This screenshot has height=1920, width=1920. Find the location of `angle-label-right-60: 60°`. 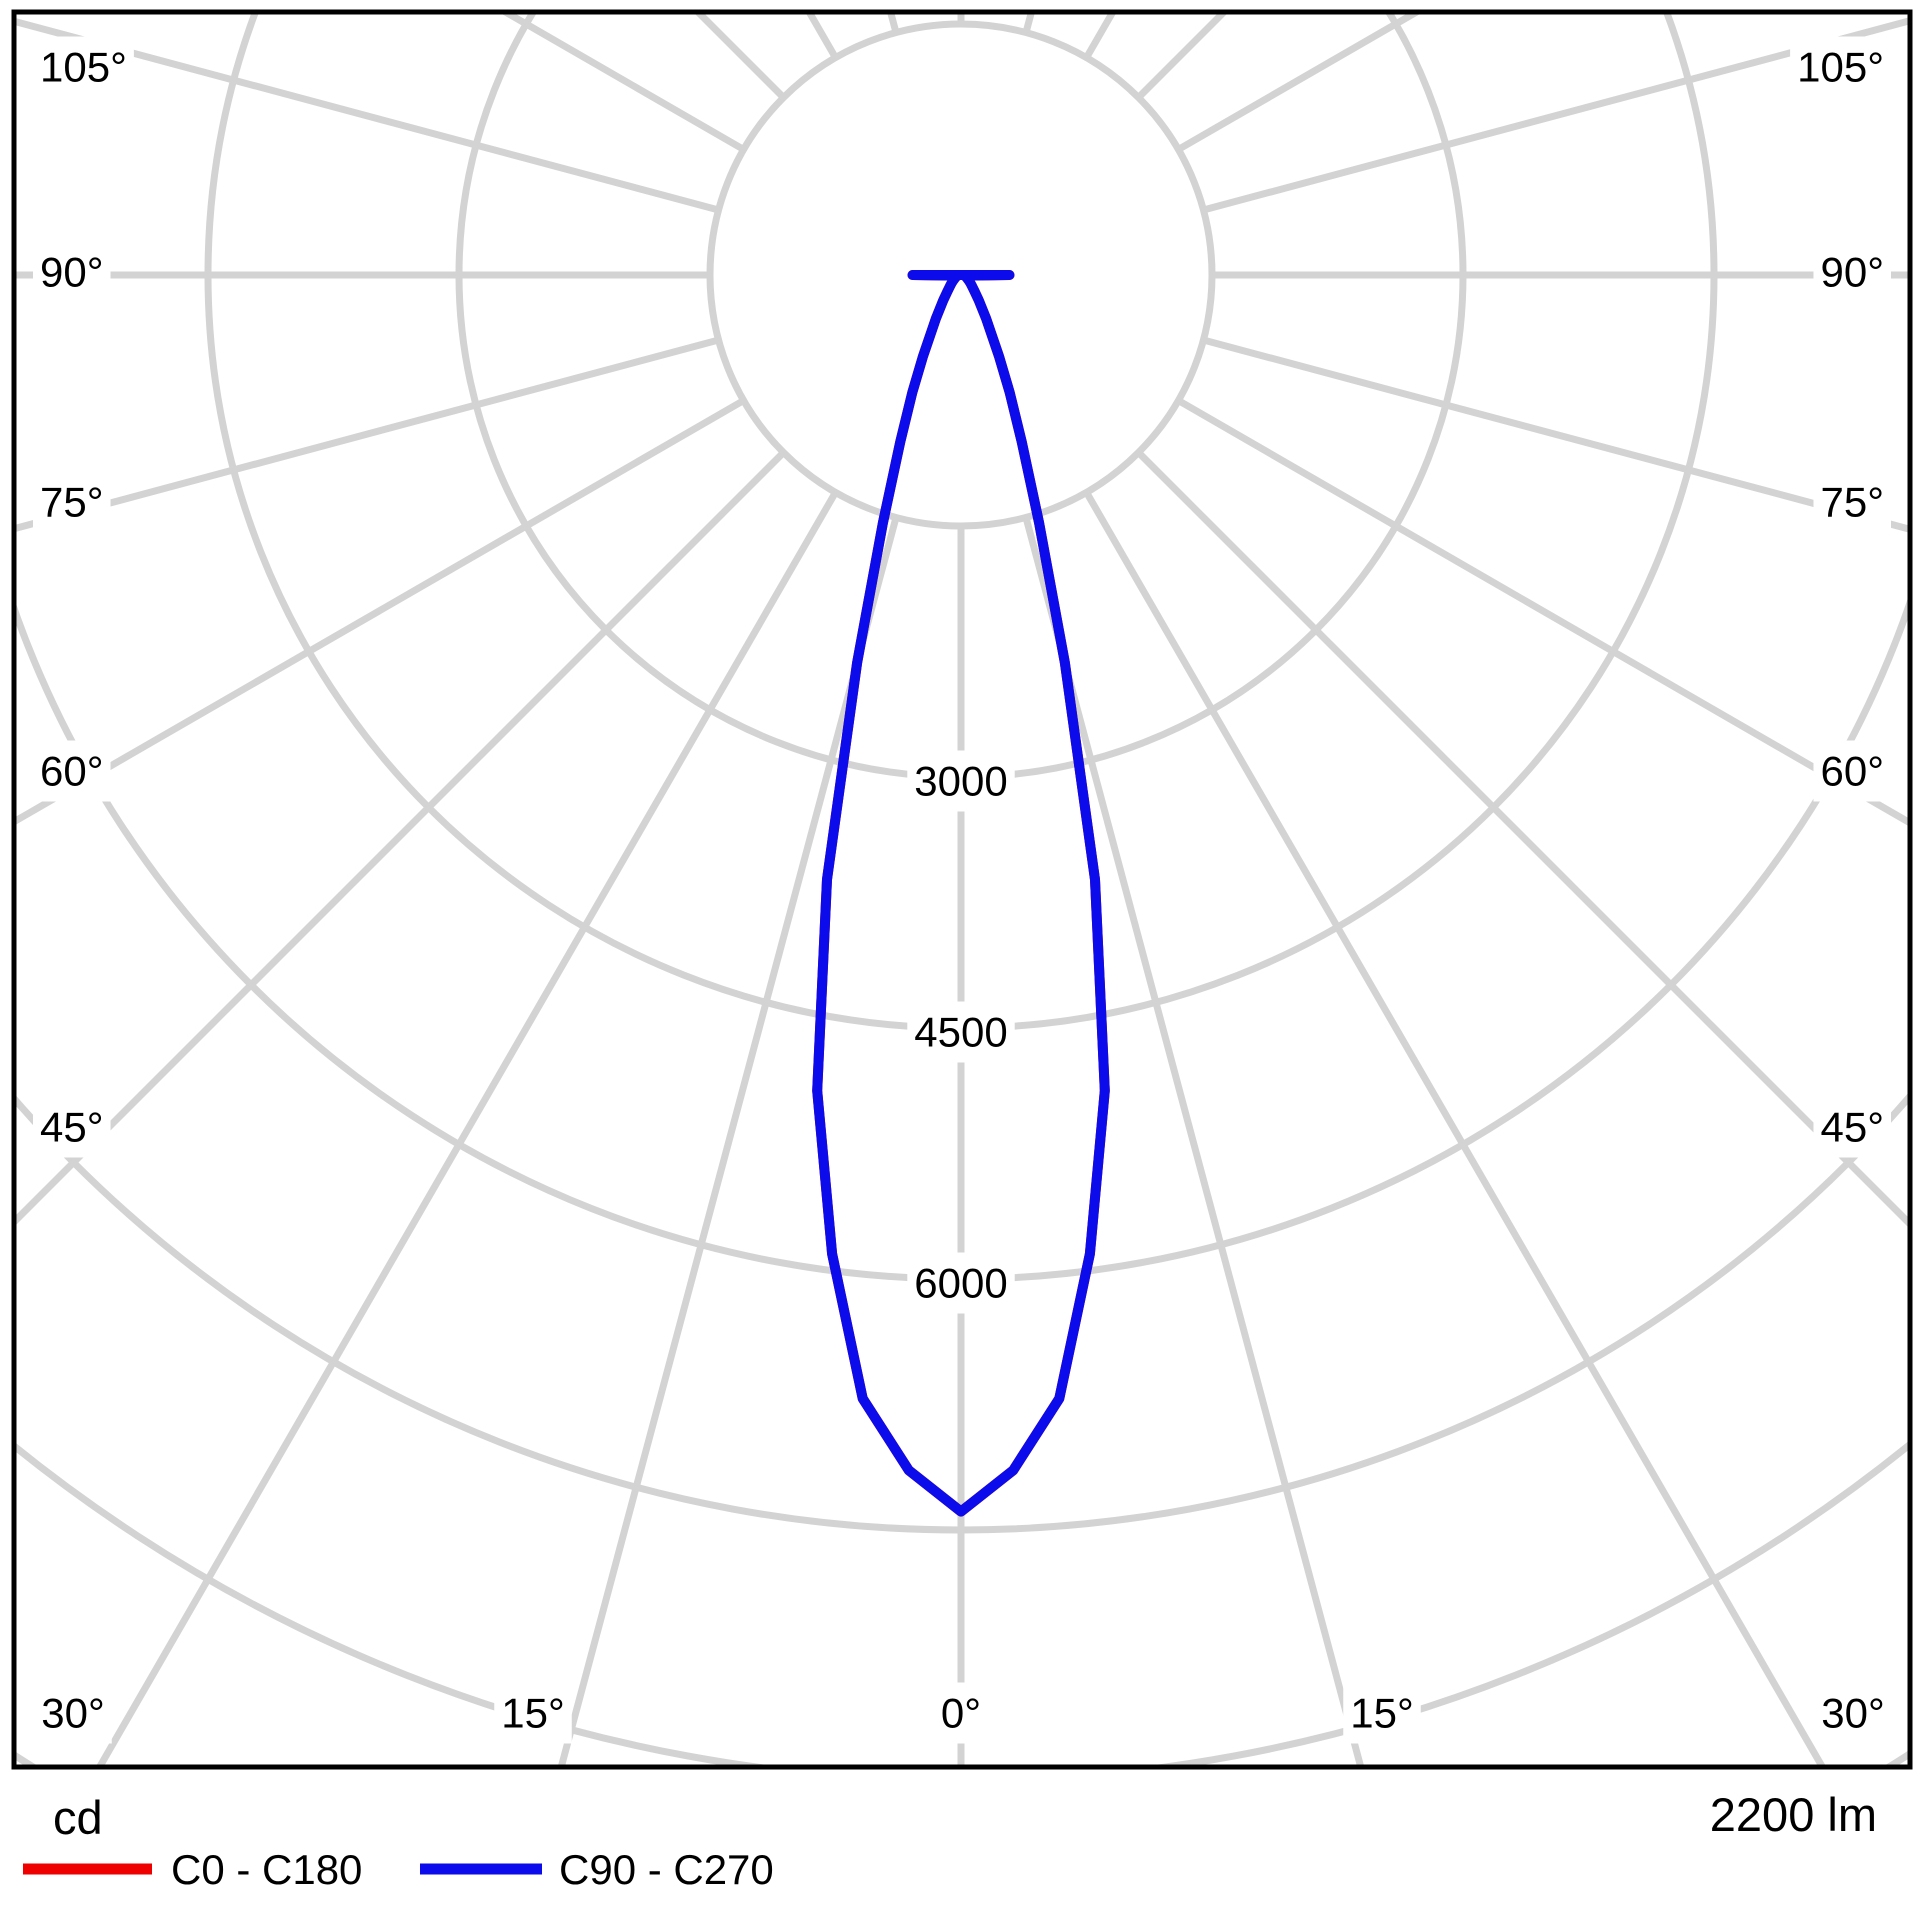

angle-label-right-60: 60° is located at coordinates (1852, 771).